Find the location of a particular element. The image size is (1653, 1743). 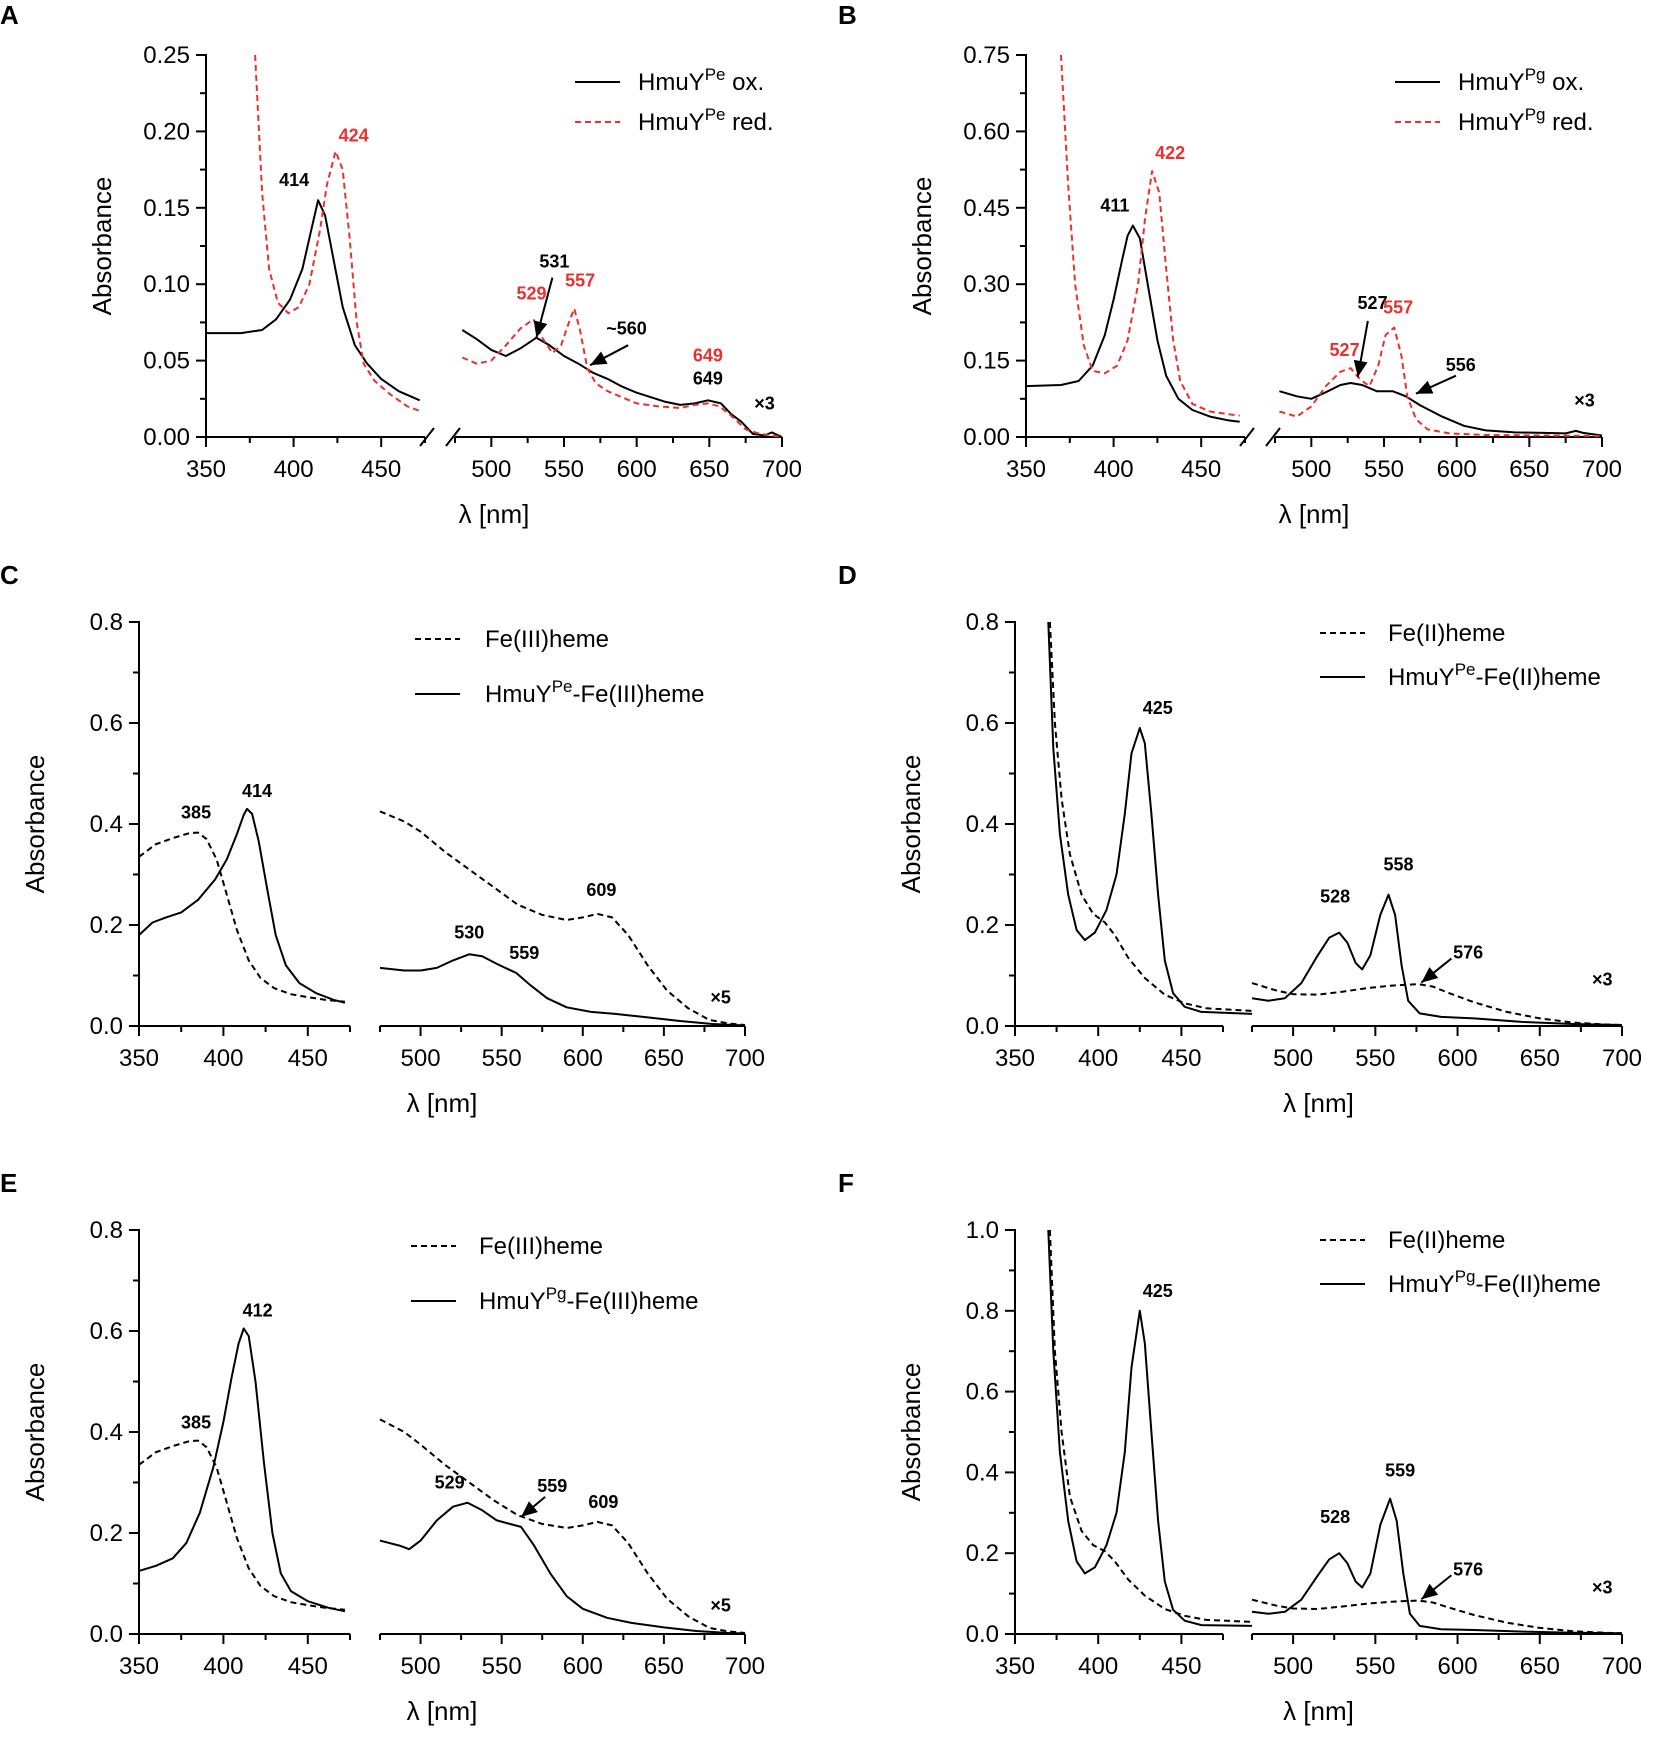

y-tick-label: 1.0 is located at coordinates (982, 1230).